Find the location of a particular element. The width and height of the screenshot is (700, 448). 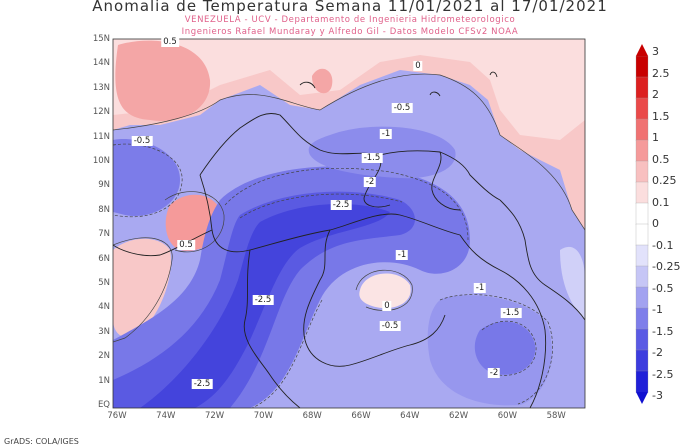

lat-tick-label: 4N is located at coordinates (104, 307).